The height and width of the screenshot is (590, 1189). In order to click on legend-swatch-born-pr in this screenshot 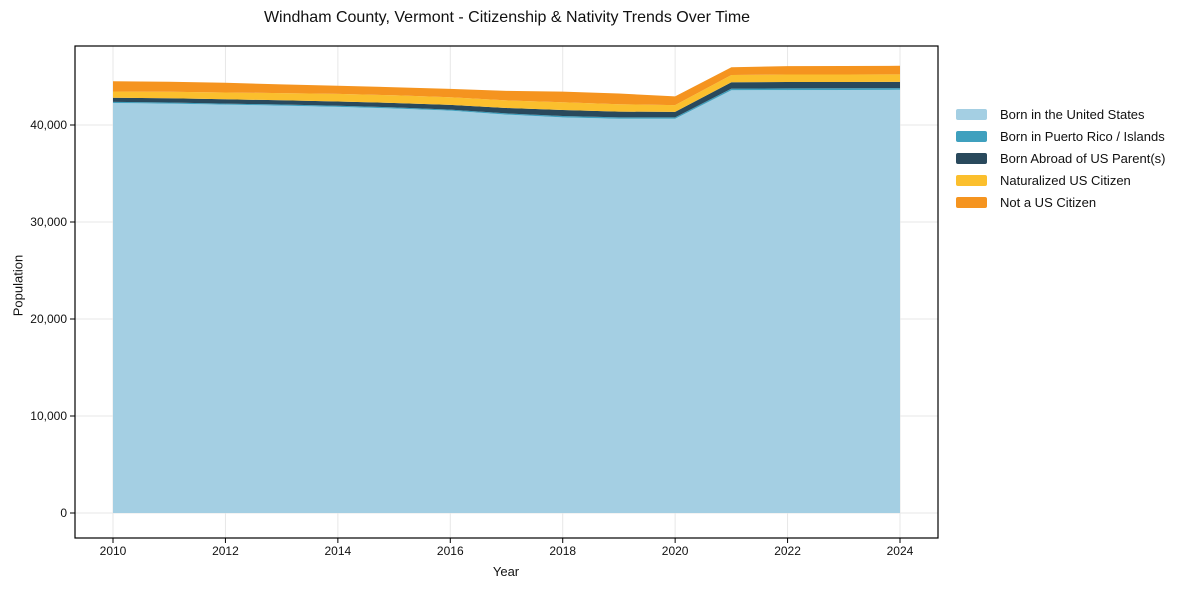, I will do `click(971, 136)`.